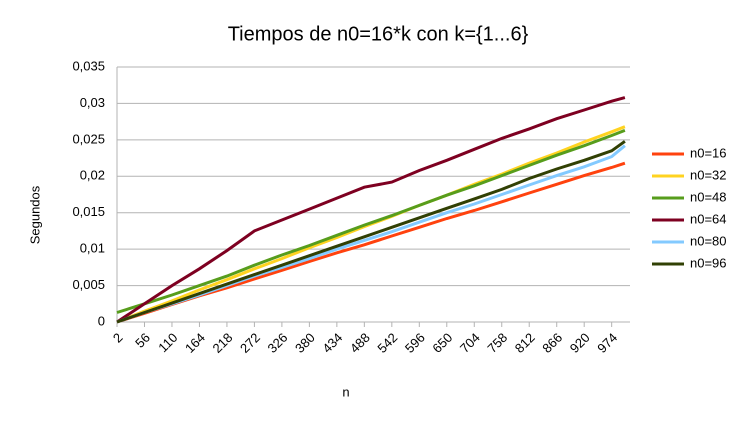 This screenshot has width=756, height=425. Describe the element at coordinates (415, 343) in the screenshot. I see `x-tick-label: 596` at that location.